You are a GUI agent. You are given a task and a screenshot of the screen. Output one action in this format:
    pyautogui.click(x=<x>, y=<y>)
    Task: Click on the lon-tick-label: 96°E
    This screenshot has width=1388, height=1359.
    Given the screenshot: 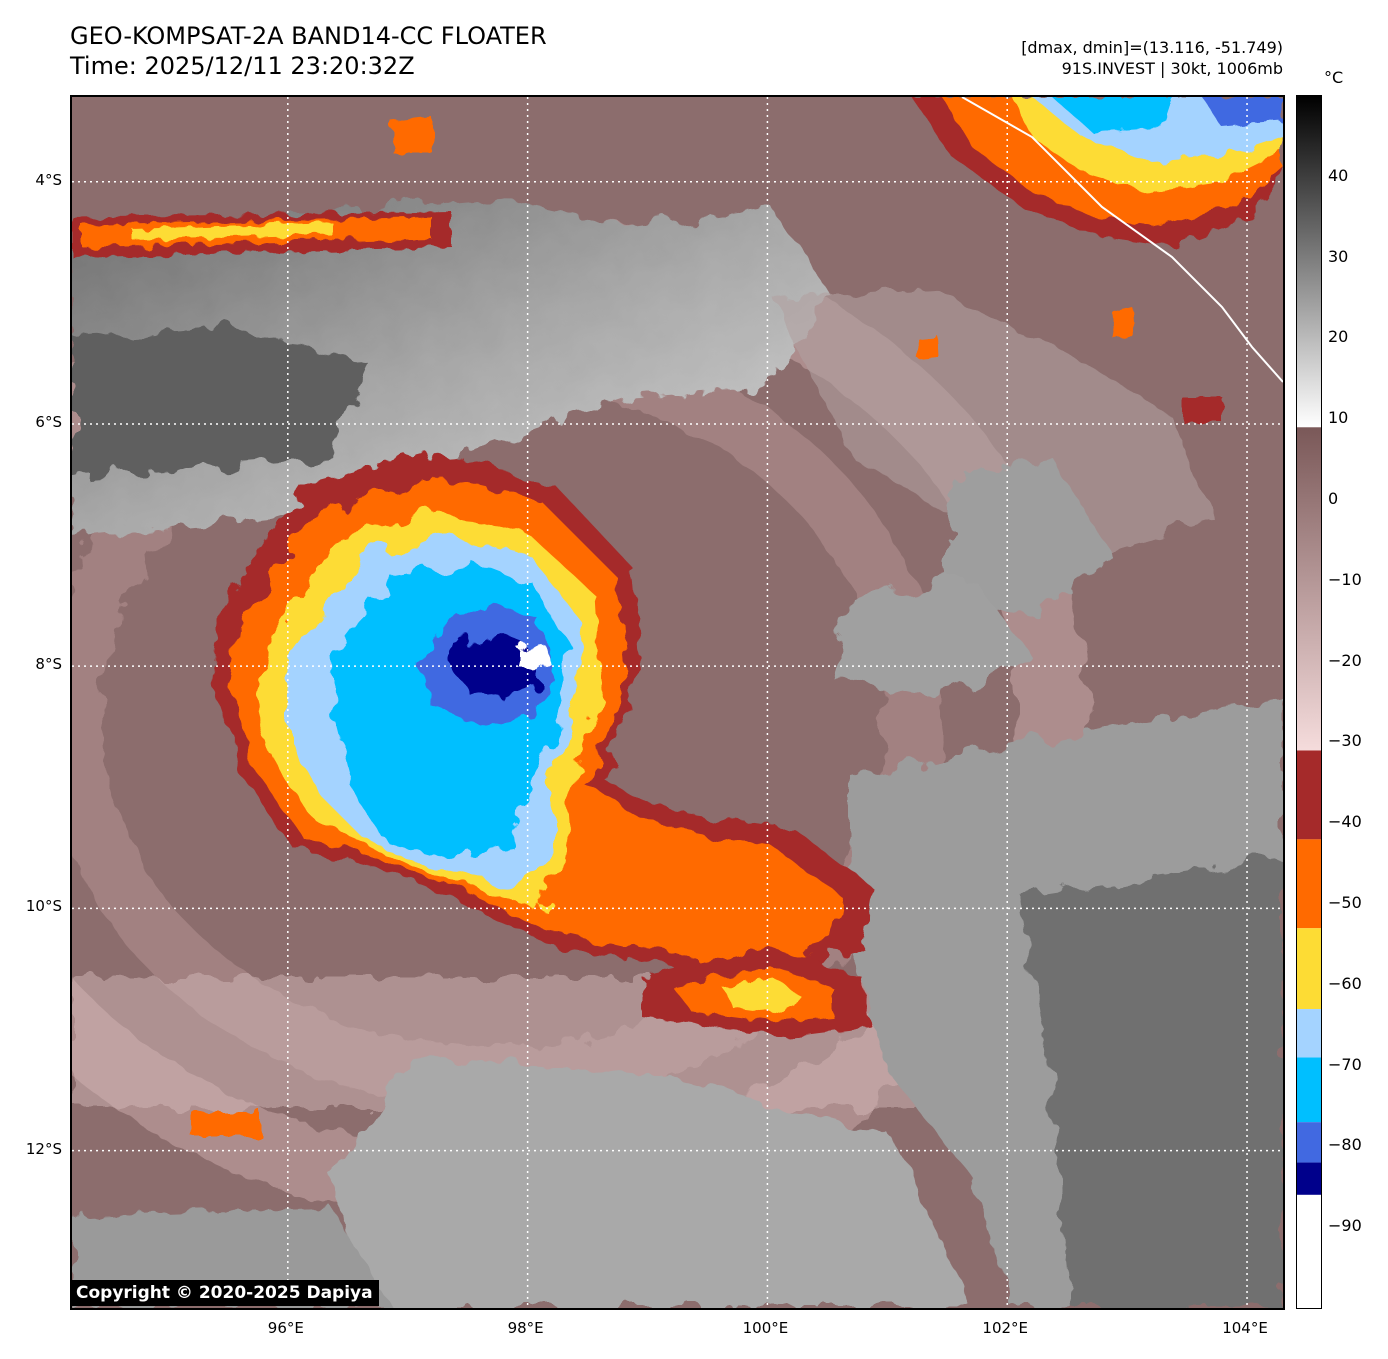 What is the action you would take?
    pyautogui.click(x=285, y=1328)
    